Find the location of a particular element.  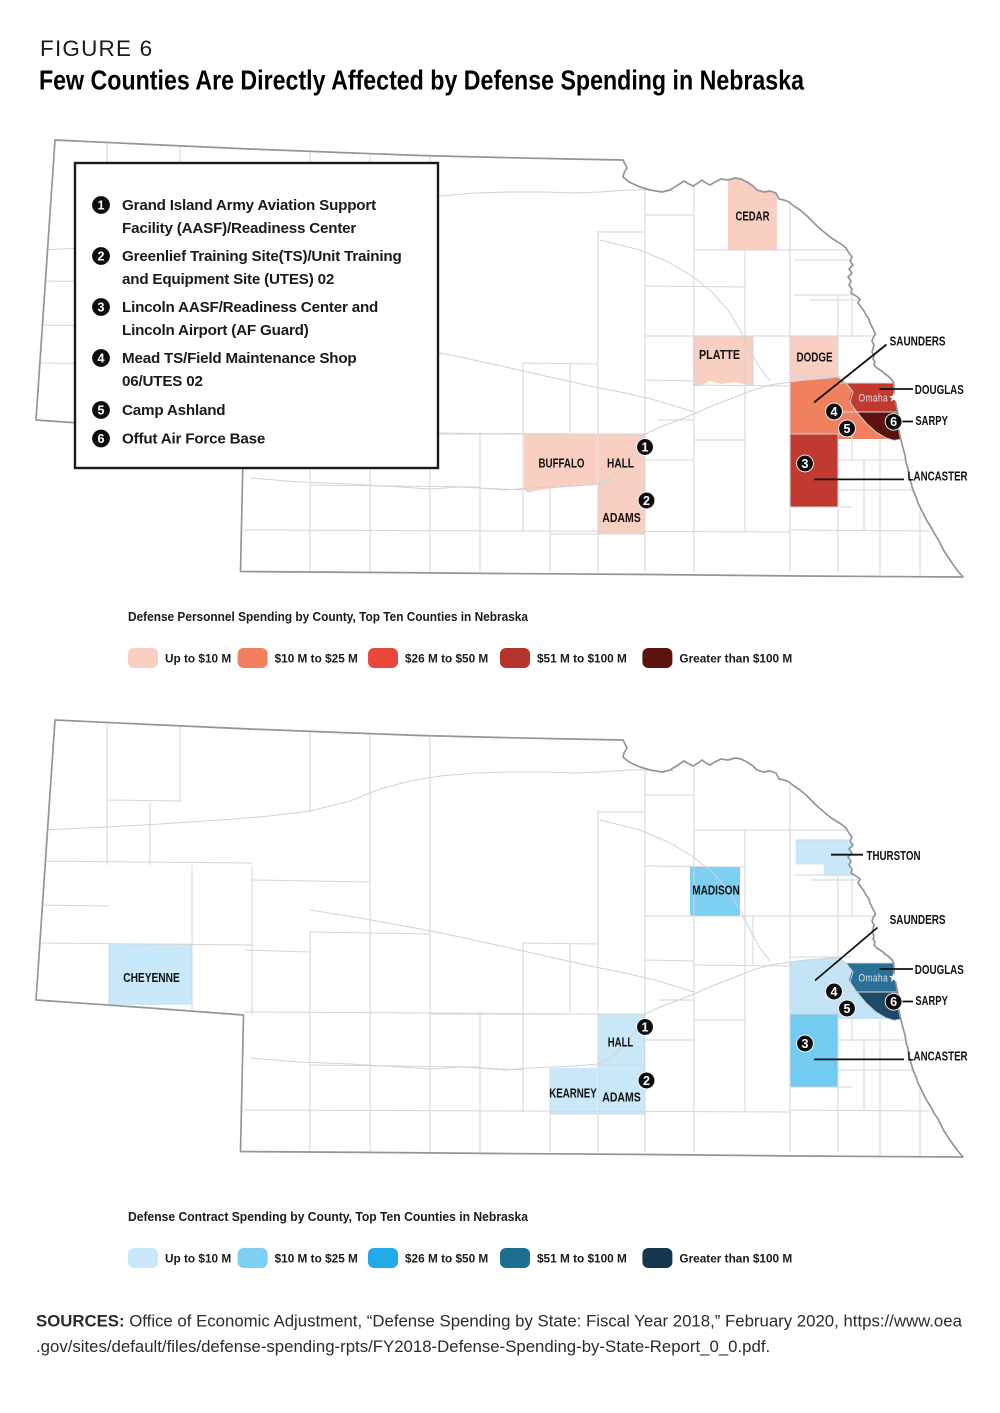

svg-text: 06/UTES 02 is located at coordinates (162, 381).